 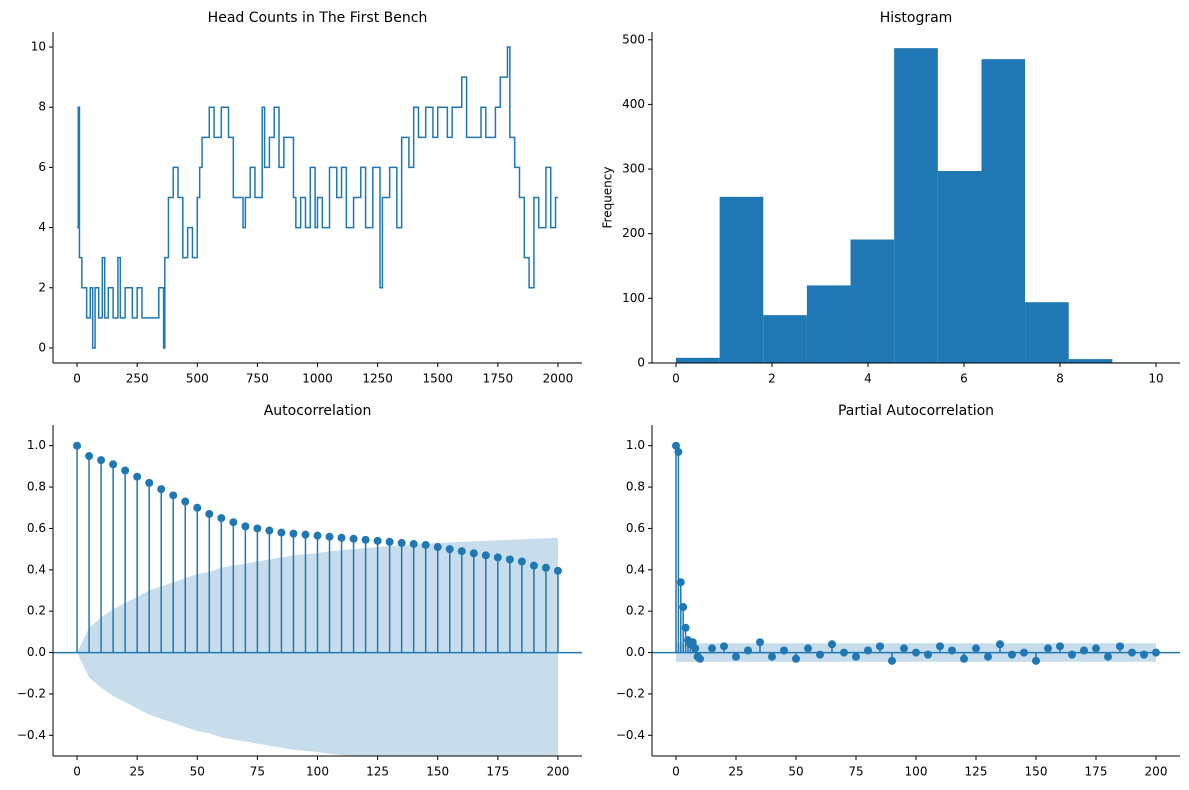 I want to click on x-tick-label: 2, so click(x=772, y=379).